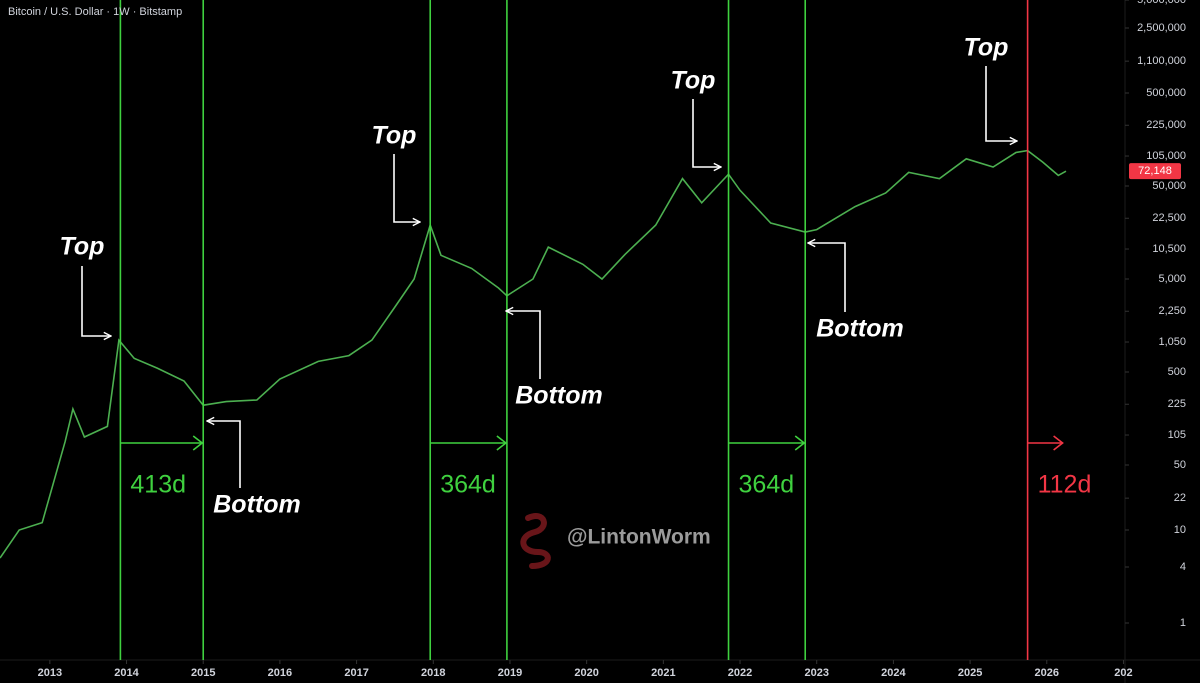  I want to click on x-tick-label: 2013, so click(50, 673).